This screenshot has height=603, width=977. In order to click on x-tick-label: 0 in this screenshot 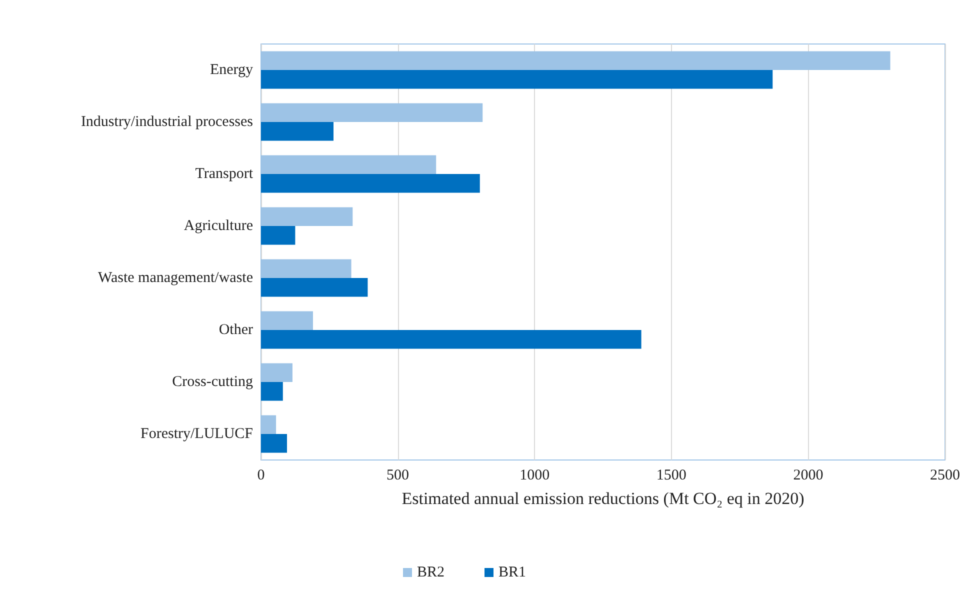, I will do `click(261, 476)`.